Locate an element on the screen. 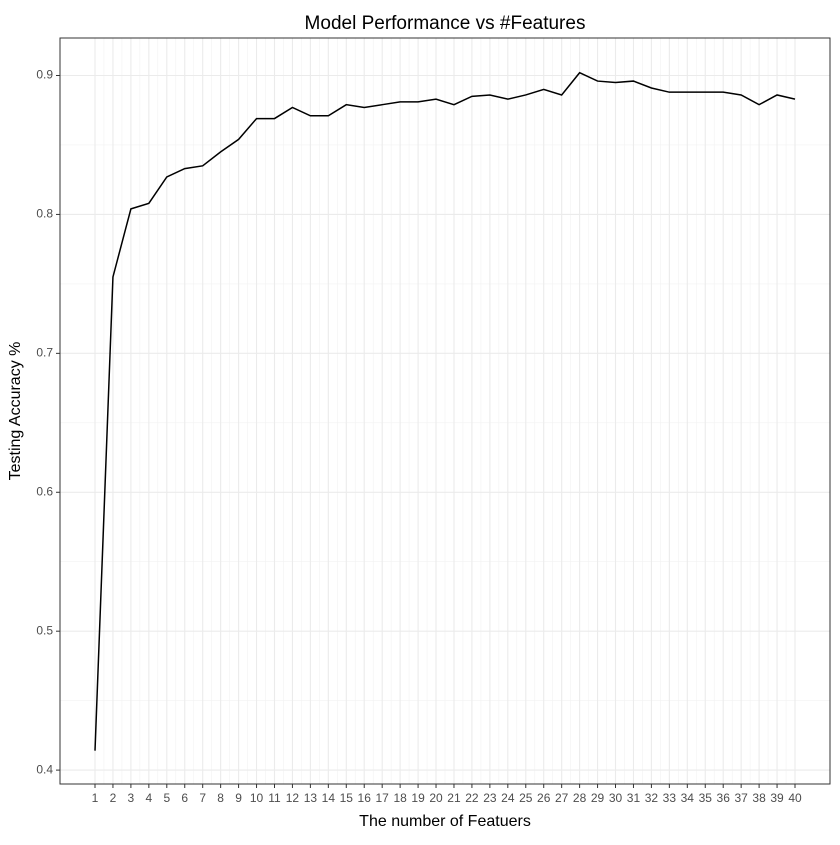  x-tick-label: 20 is located at coordinates (436, 798).